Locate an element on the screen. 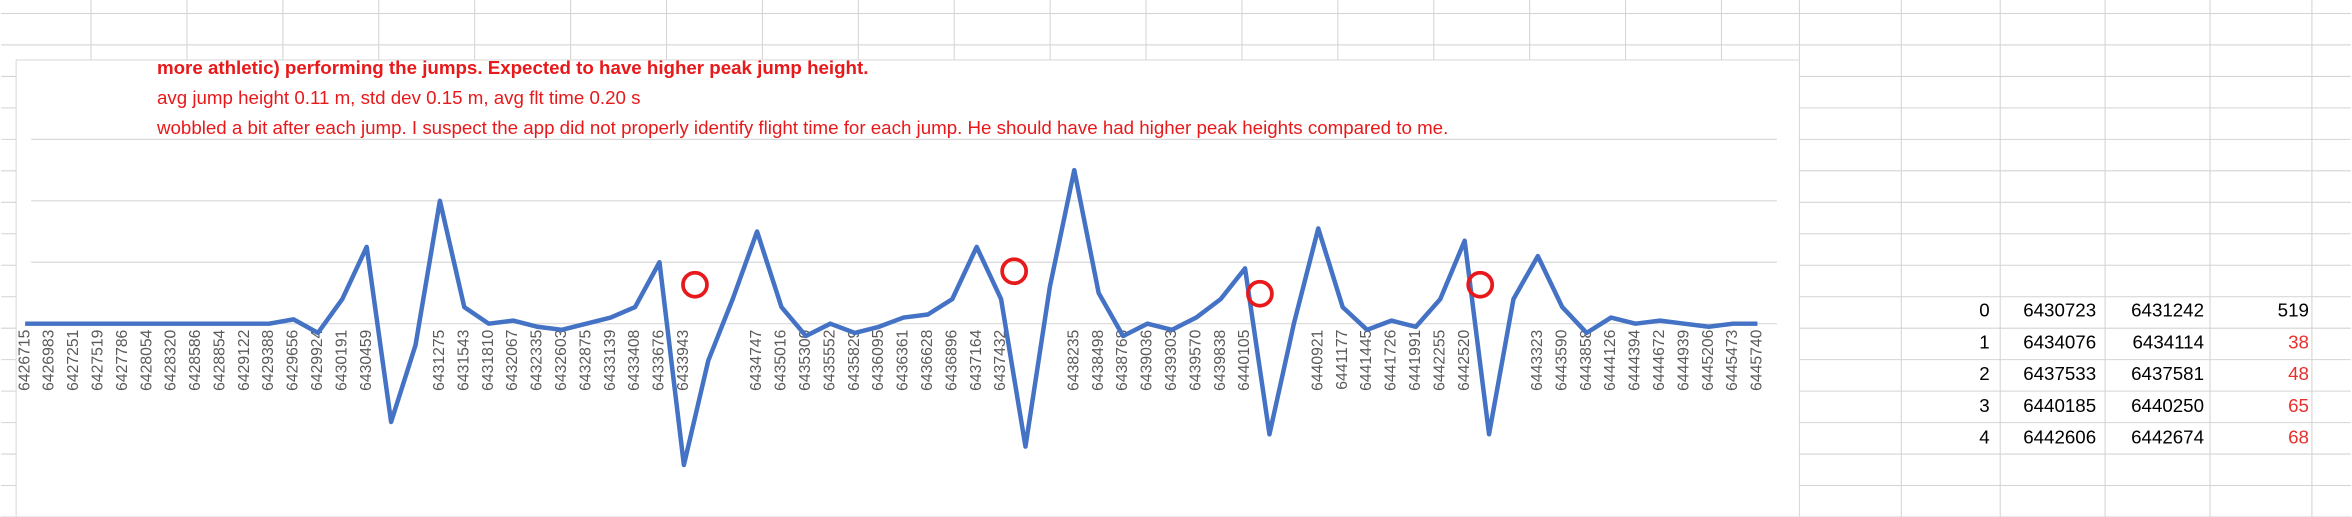  x-tick-label: 6435300 is located at coordinates (805, 359).